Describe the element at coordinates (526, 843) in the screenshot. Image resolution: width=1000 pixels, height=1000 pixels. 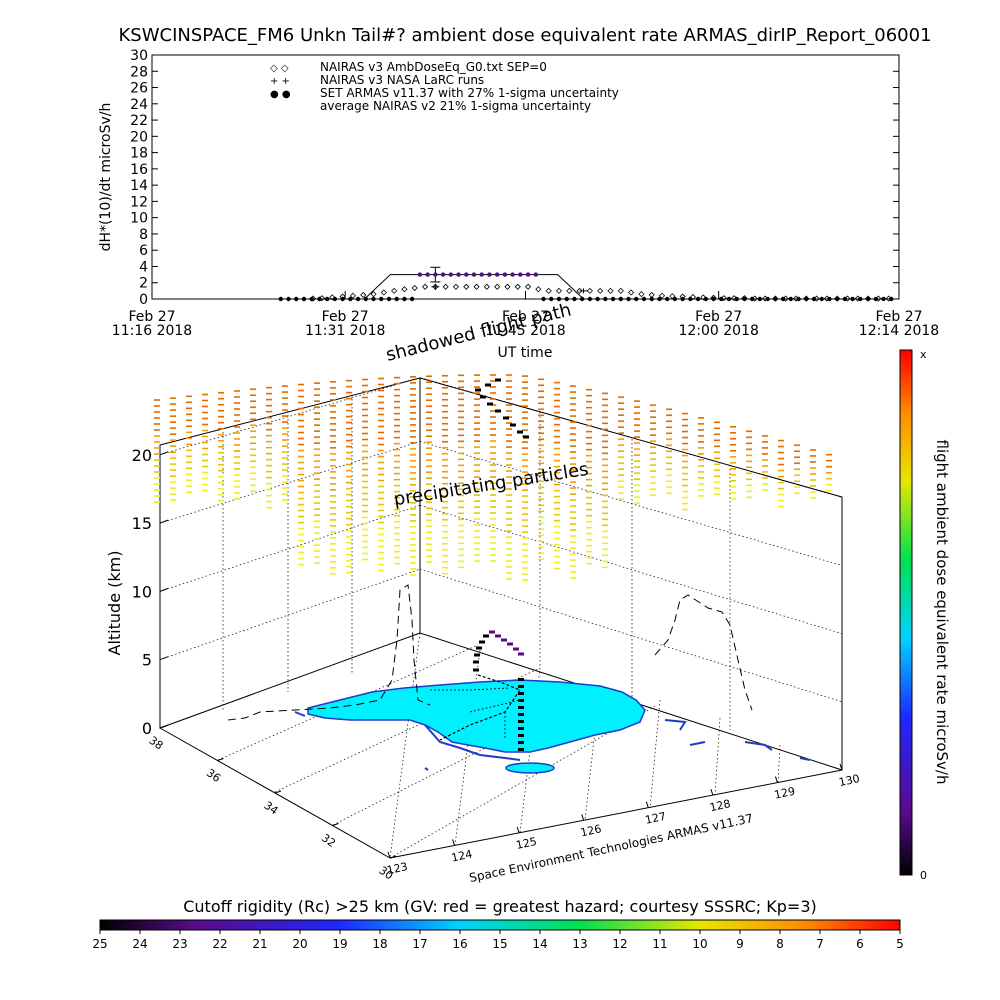
I see `lon-tick-label: 125` at that location.